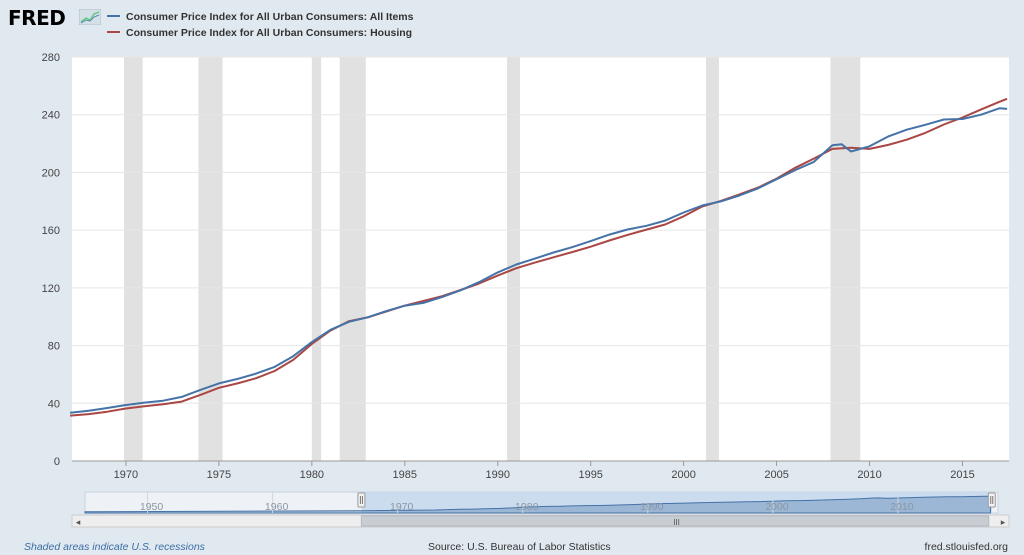 The height and width of the screenshot is (555, 1024). Describe the element at coordinates (776, 474) in the screenshot. I see `x-tick-label: 2005` at that location.